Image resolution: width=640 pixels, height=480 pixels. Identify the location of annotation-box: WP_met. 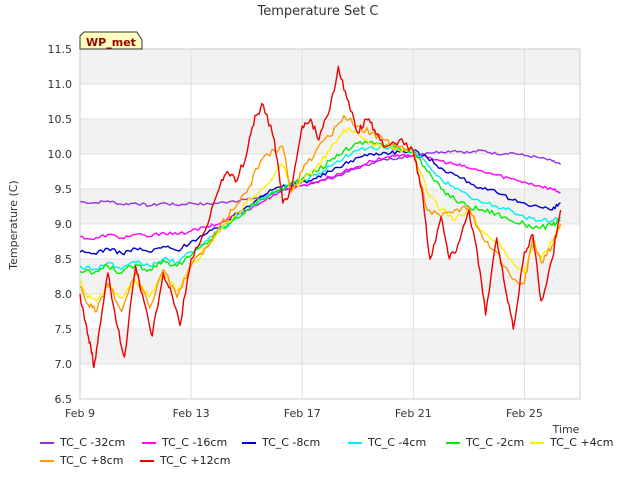
(111, 40).